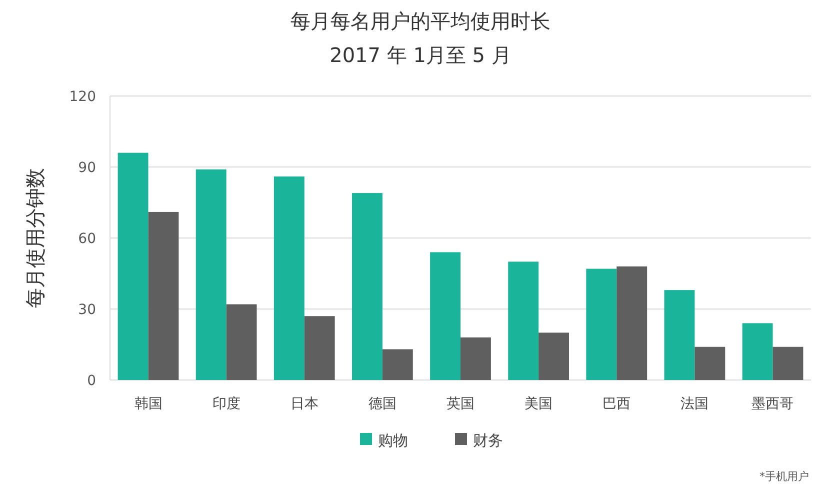 The height and width of the screenshot is (496, 829). I want to click on x-tick-label: 美国, so click(538, 404).